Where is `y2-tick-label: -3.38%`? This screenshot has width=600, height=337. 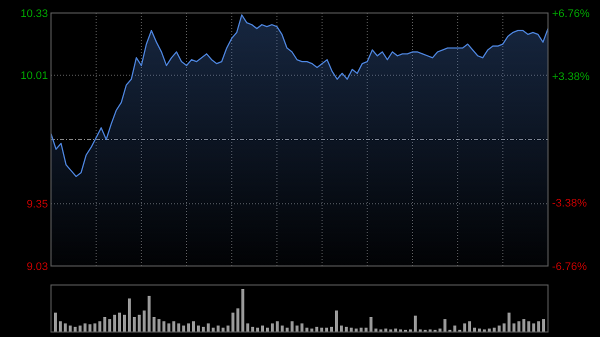
y2-tick-label: -3.38% is located at coordinates (570, 204).